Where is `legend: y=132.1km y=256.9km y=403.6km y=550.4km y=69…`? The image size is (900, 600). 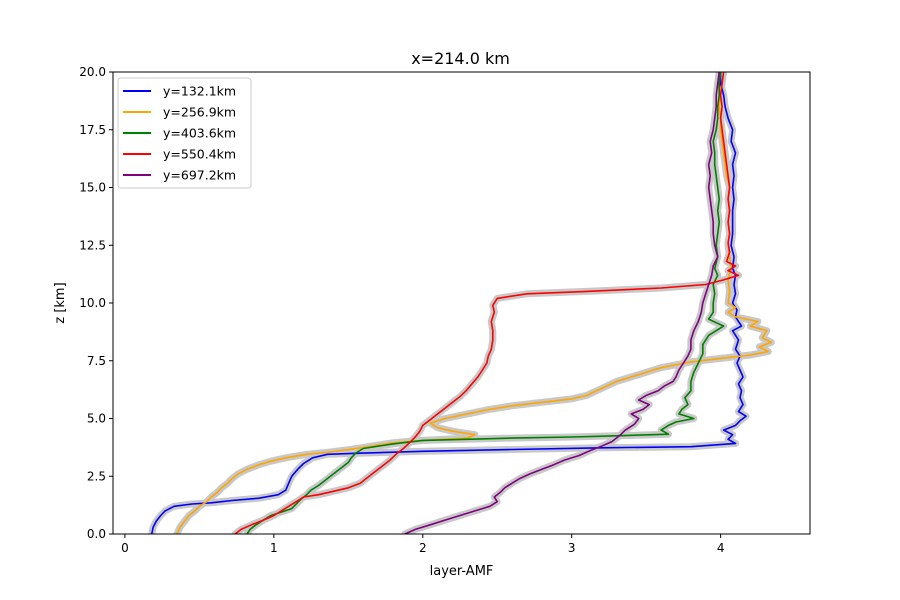
legend: y=132.1km y=256.9km y=403.6km y=550.4km y=69… is located at coordinates (184, 133).